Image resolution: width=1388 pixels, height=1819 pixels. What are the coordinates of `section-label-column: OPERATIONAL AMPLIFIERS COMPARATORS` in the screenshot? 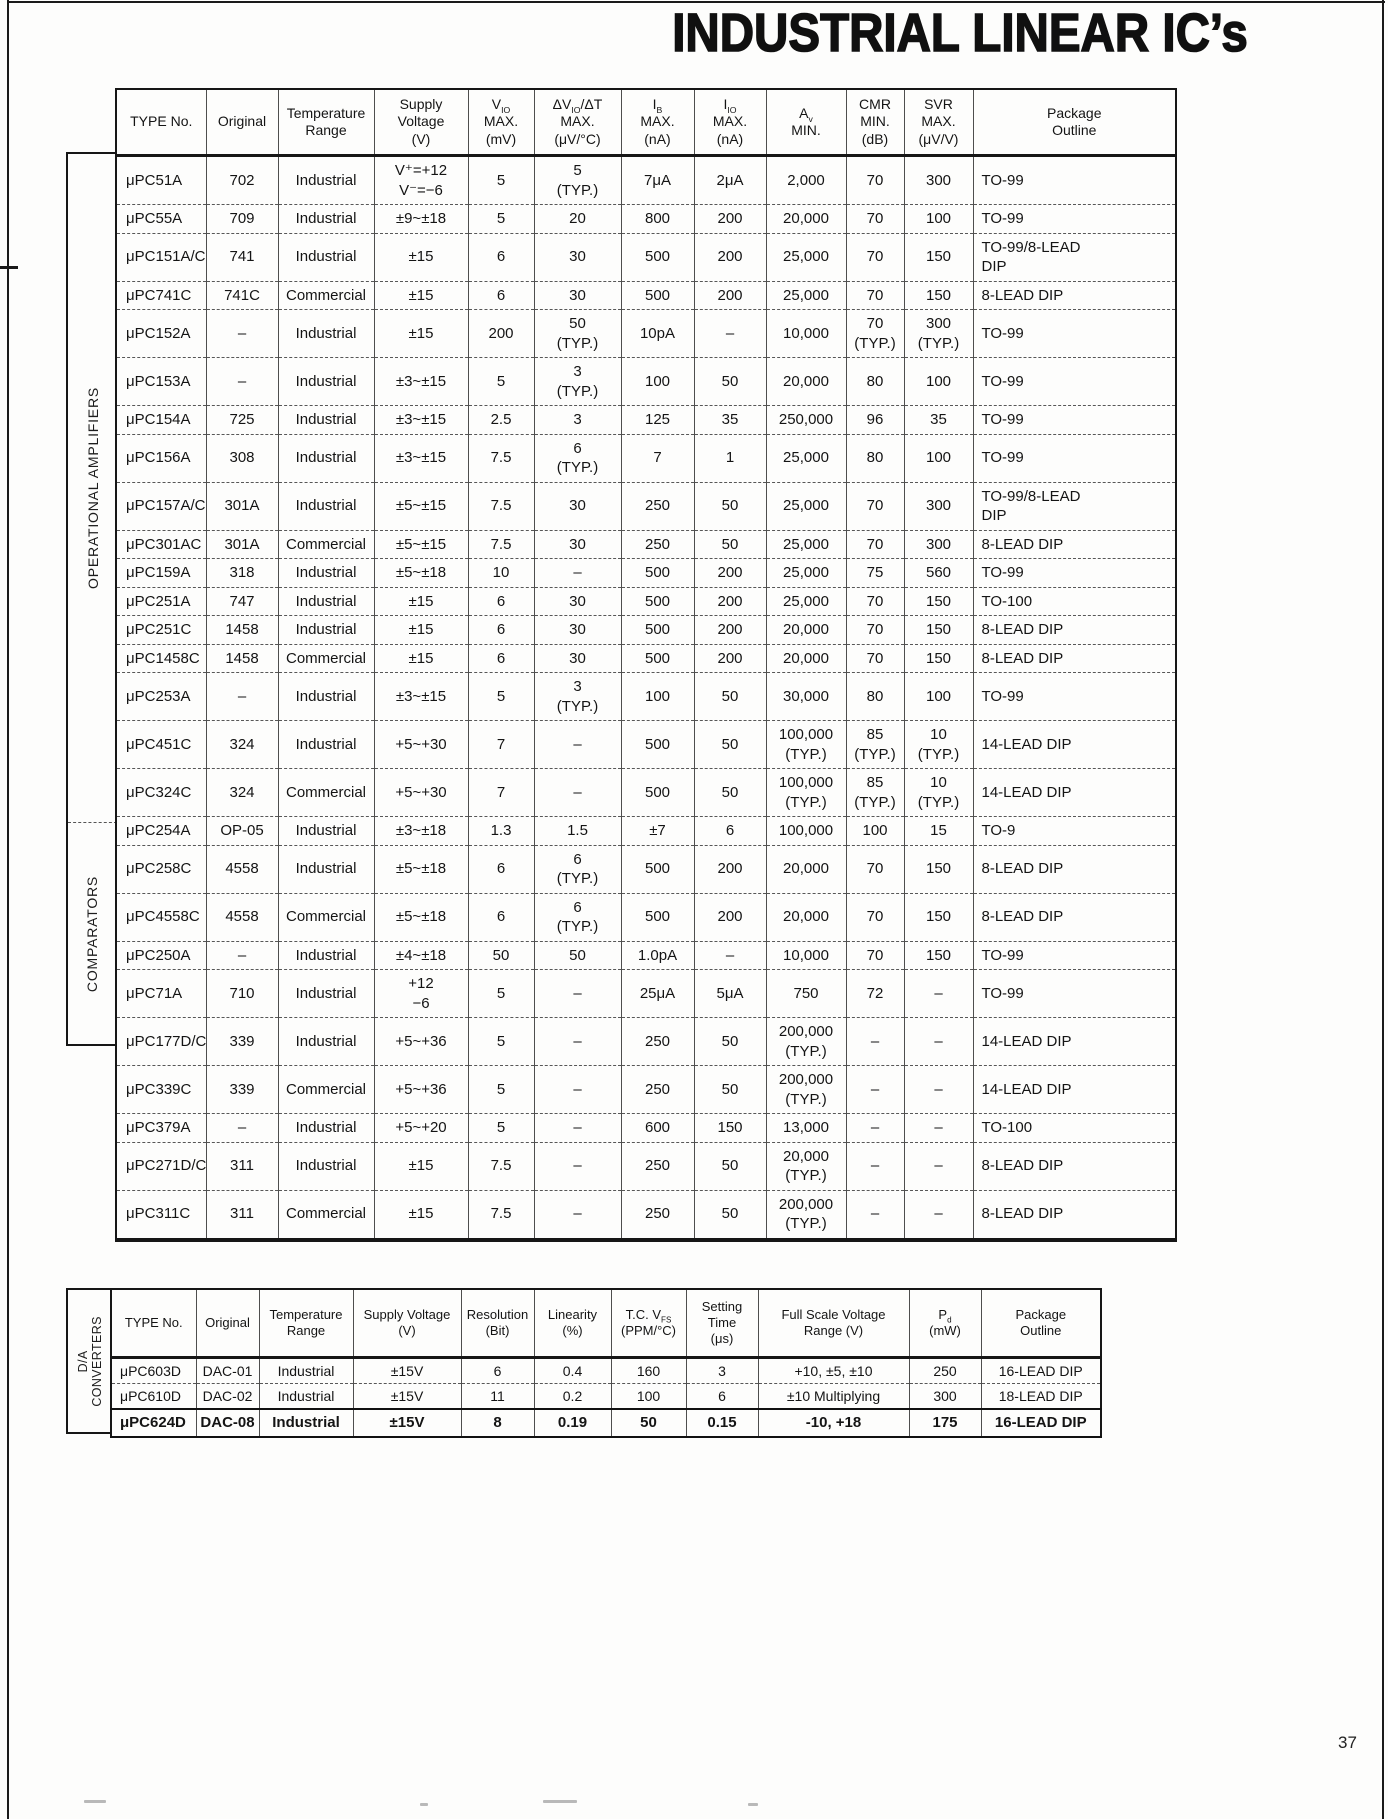 It's located at (91, 599).